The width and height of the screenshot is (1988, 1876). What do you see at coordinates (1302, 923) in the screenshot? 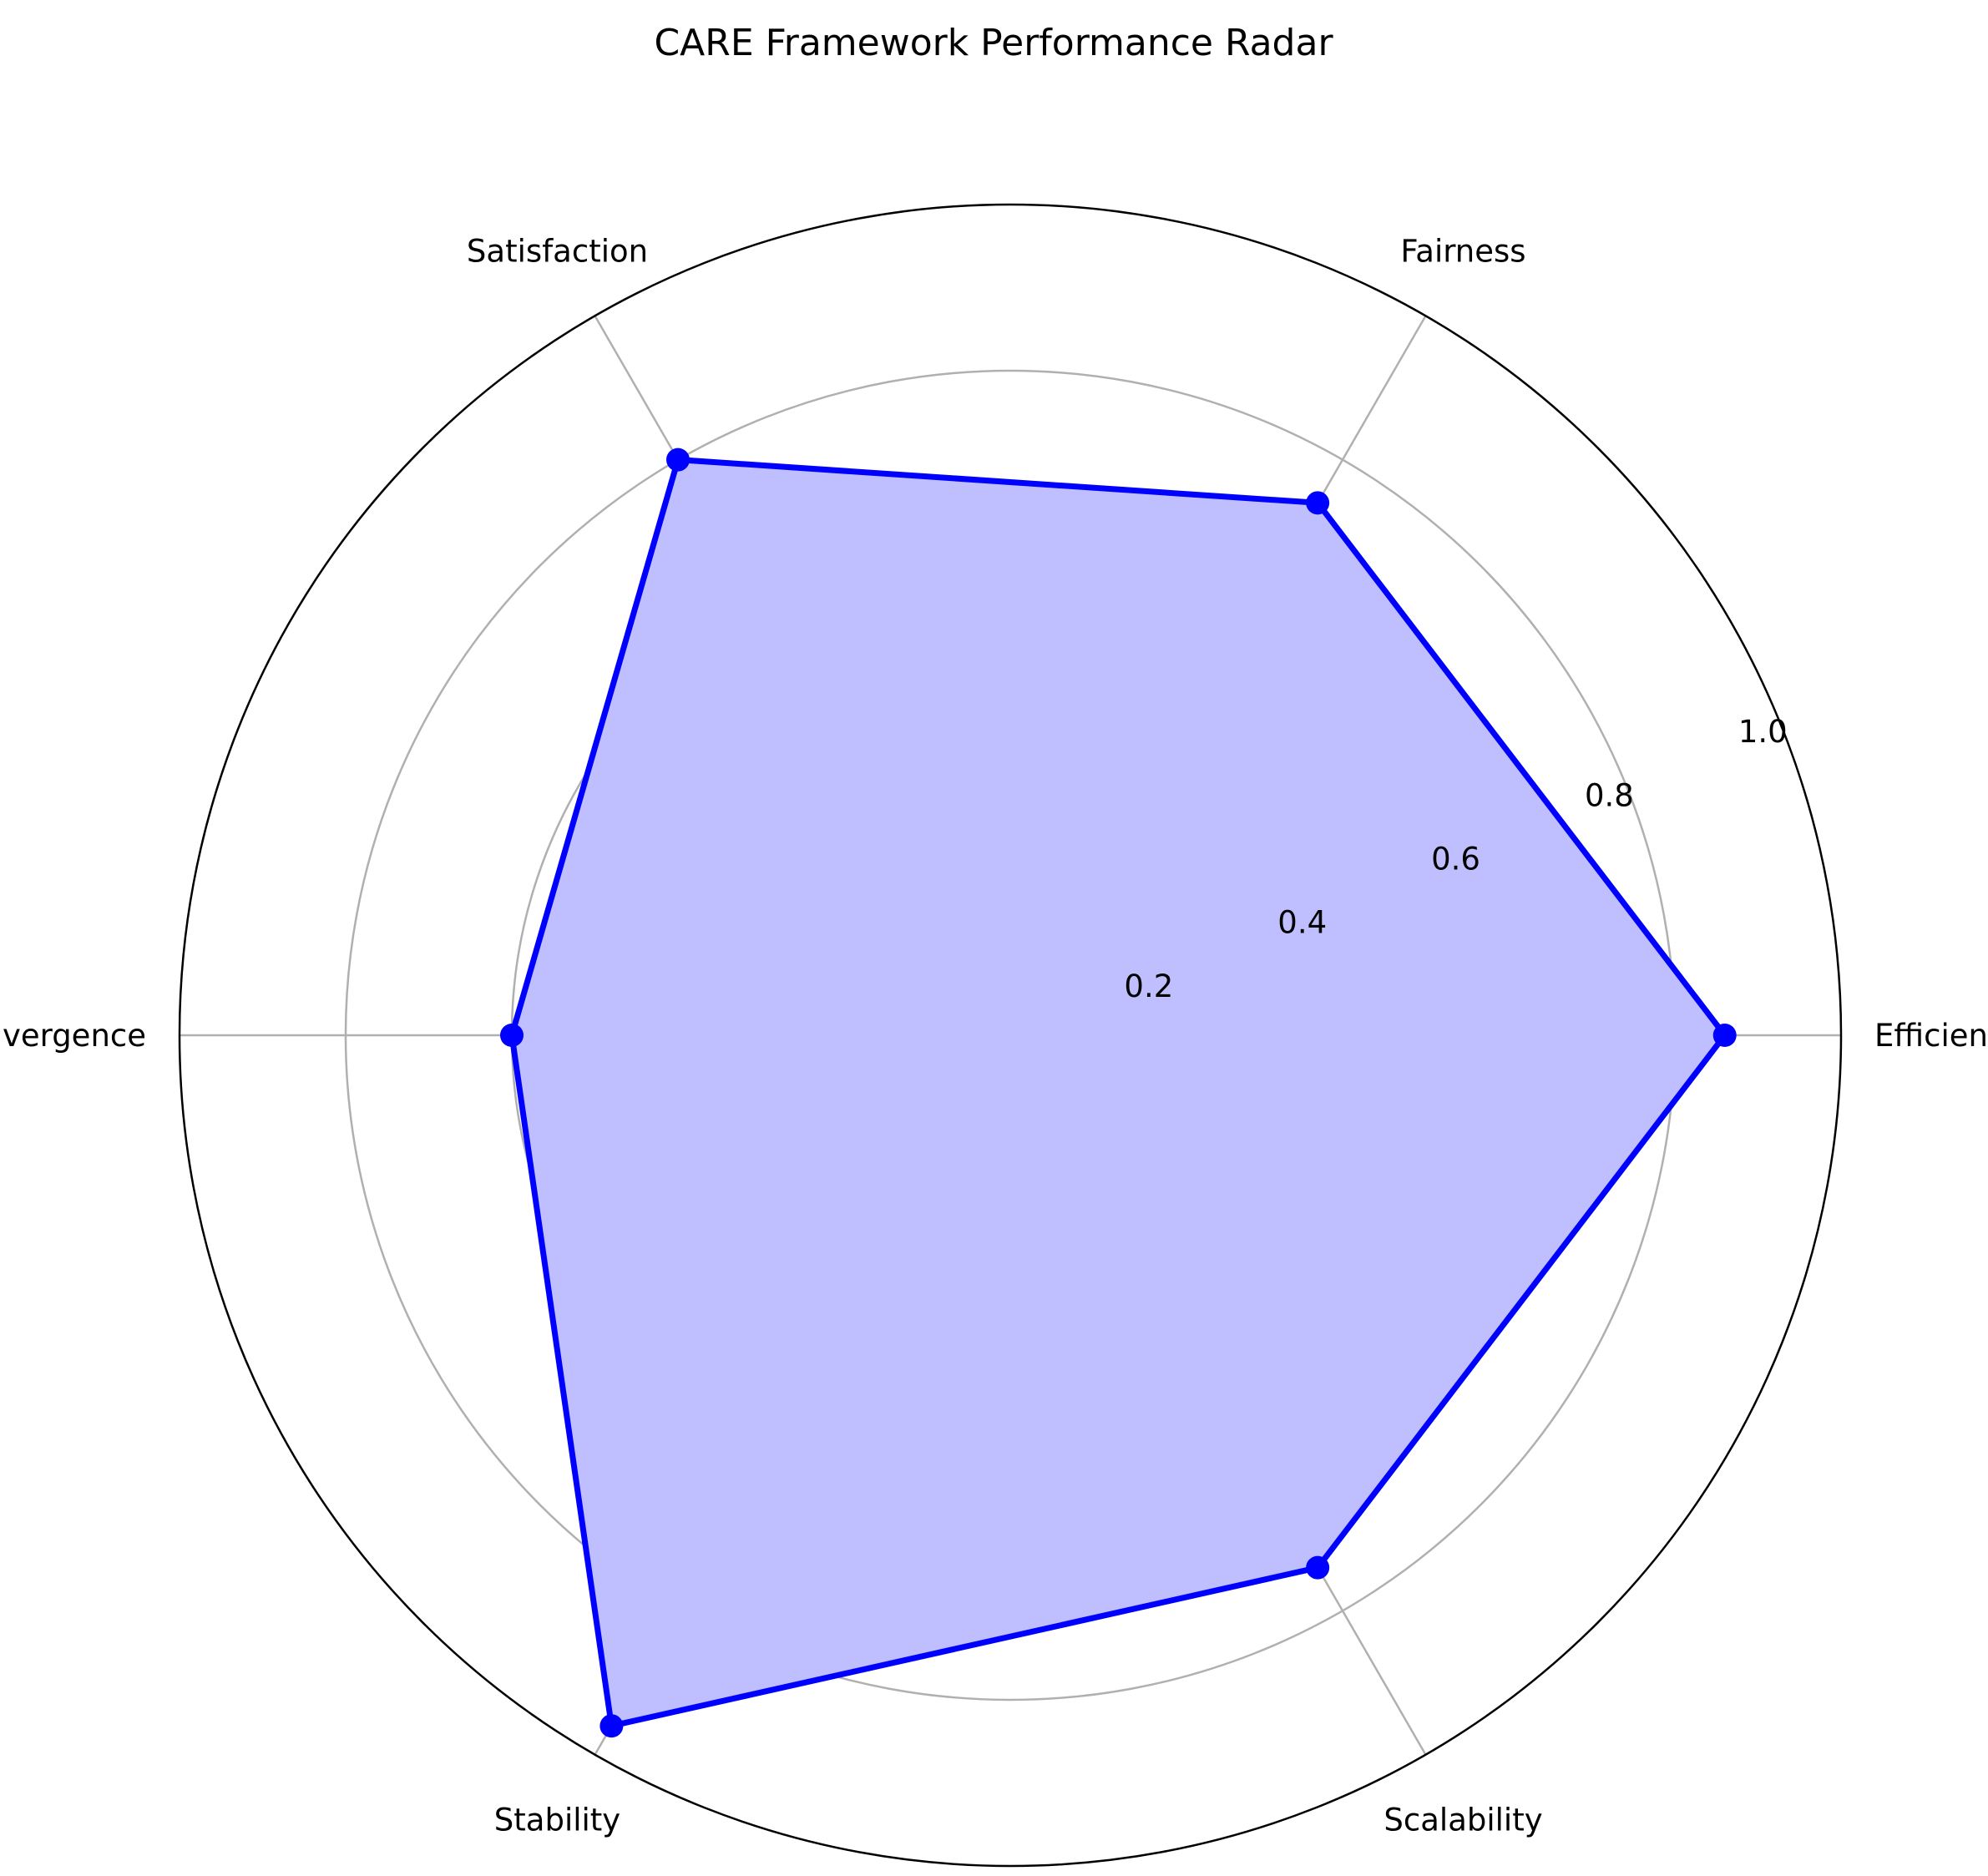
I see `radial-tick-label: 0.4` at bounding box center [1302, 923].